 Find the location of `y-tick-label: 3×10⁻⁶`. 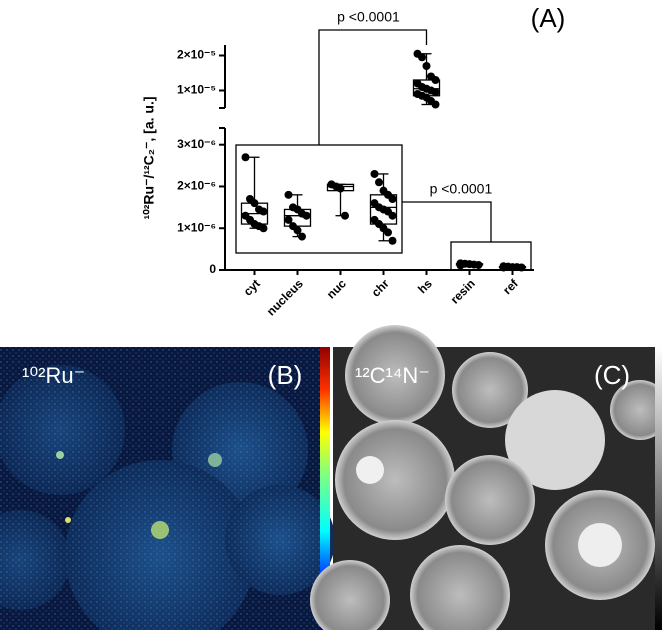

y-tick-label: 3×10⁻⁶ is located at coordinates (196, 144).